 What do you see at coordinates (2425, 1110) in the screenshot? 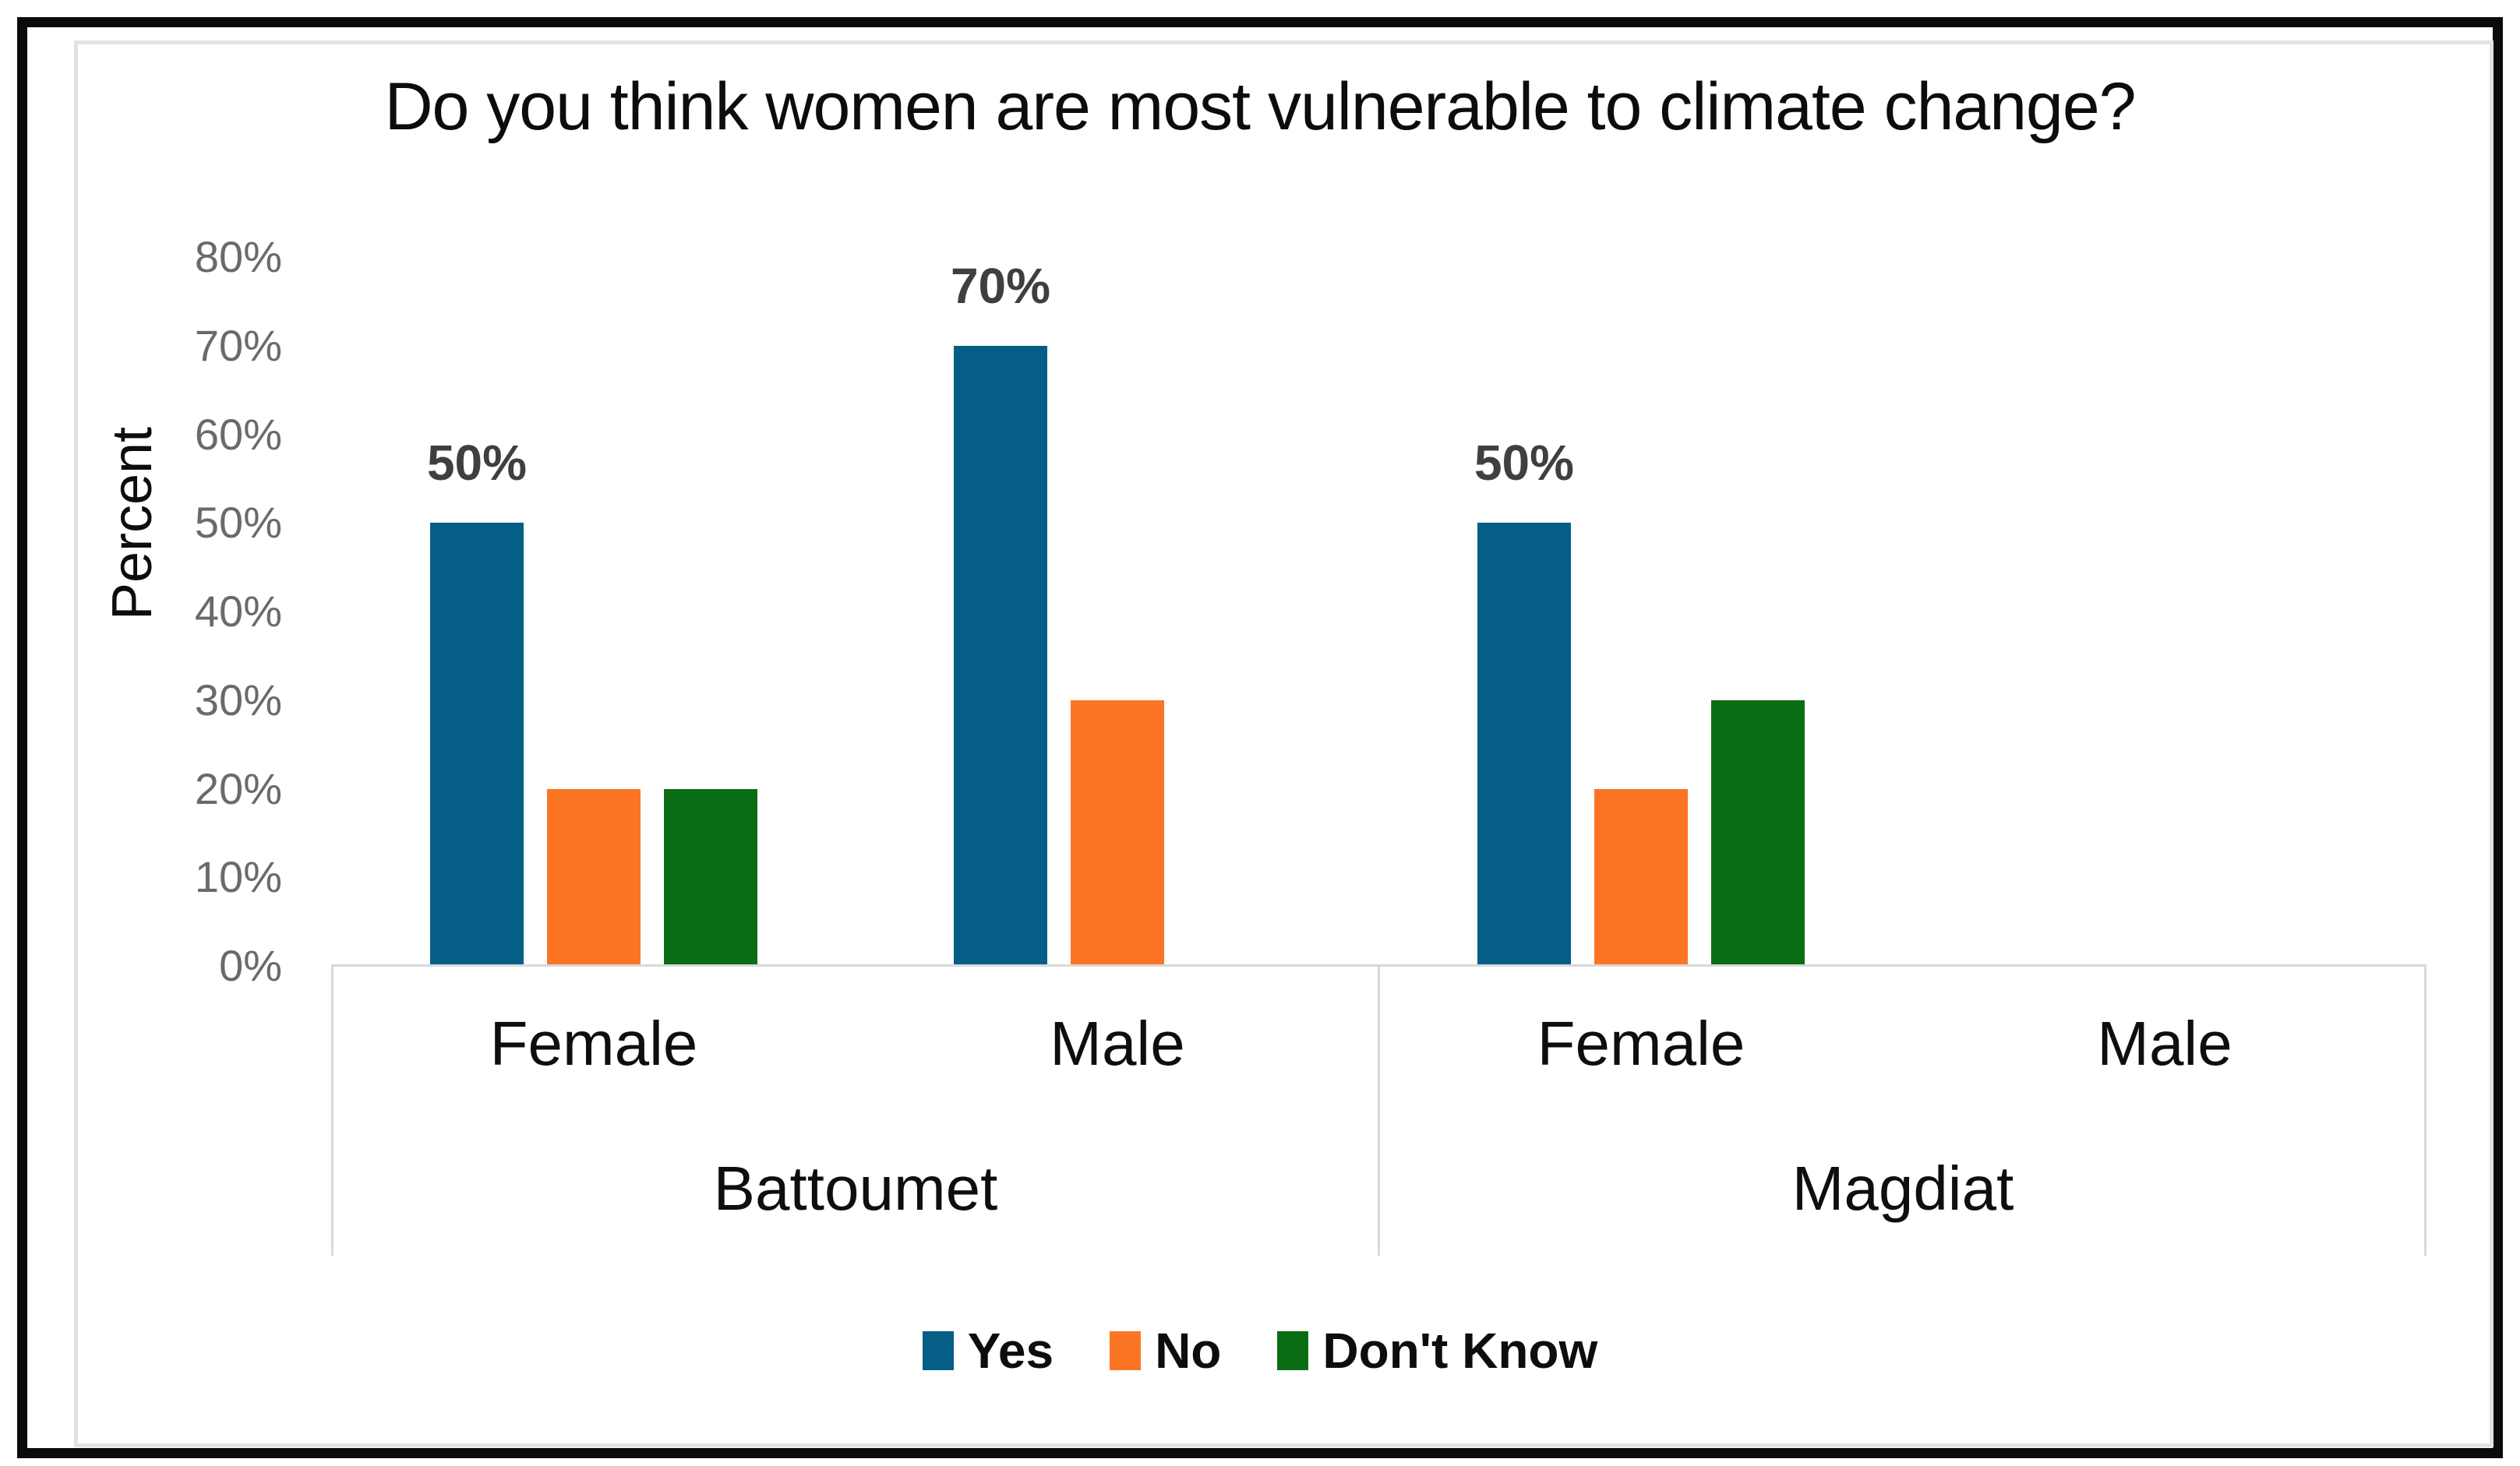
I see `category-box-right-line` at bounding box center [2425, 1110].